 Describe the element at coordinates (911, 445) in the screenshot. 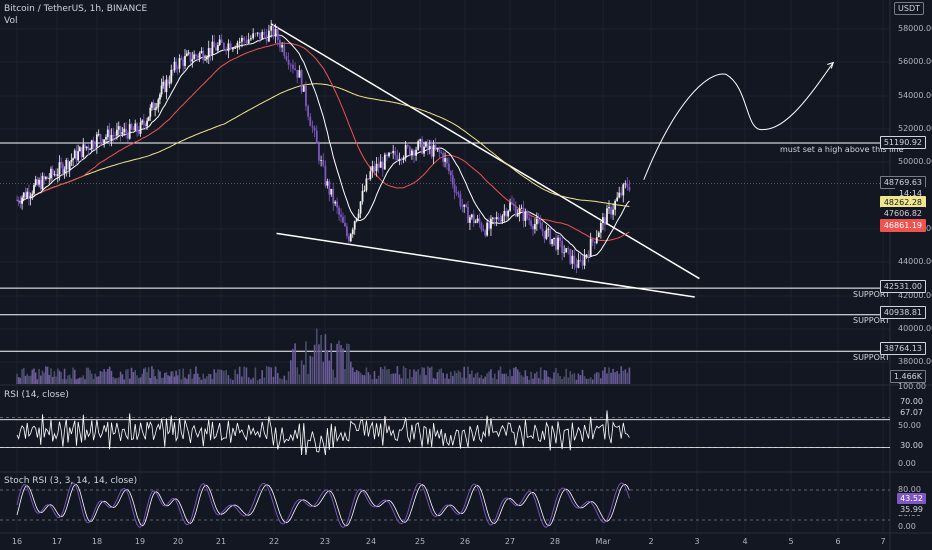

I see `rsi-value-label: 30.00` at that location.